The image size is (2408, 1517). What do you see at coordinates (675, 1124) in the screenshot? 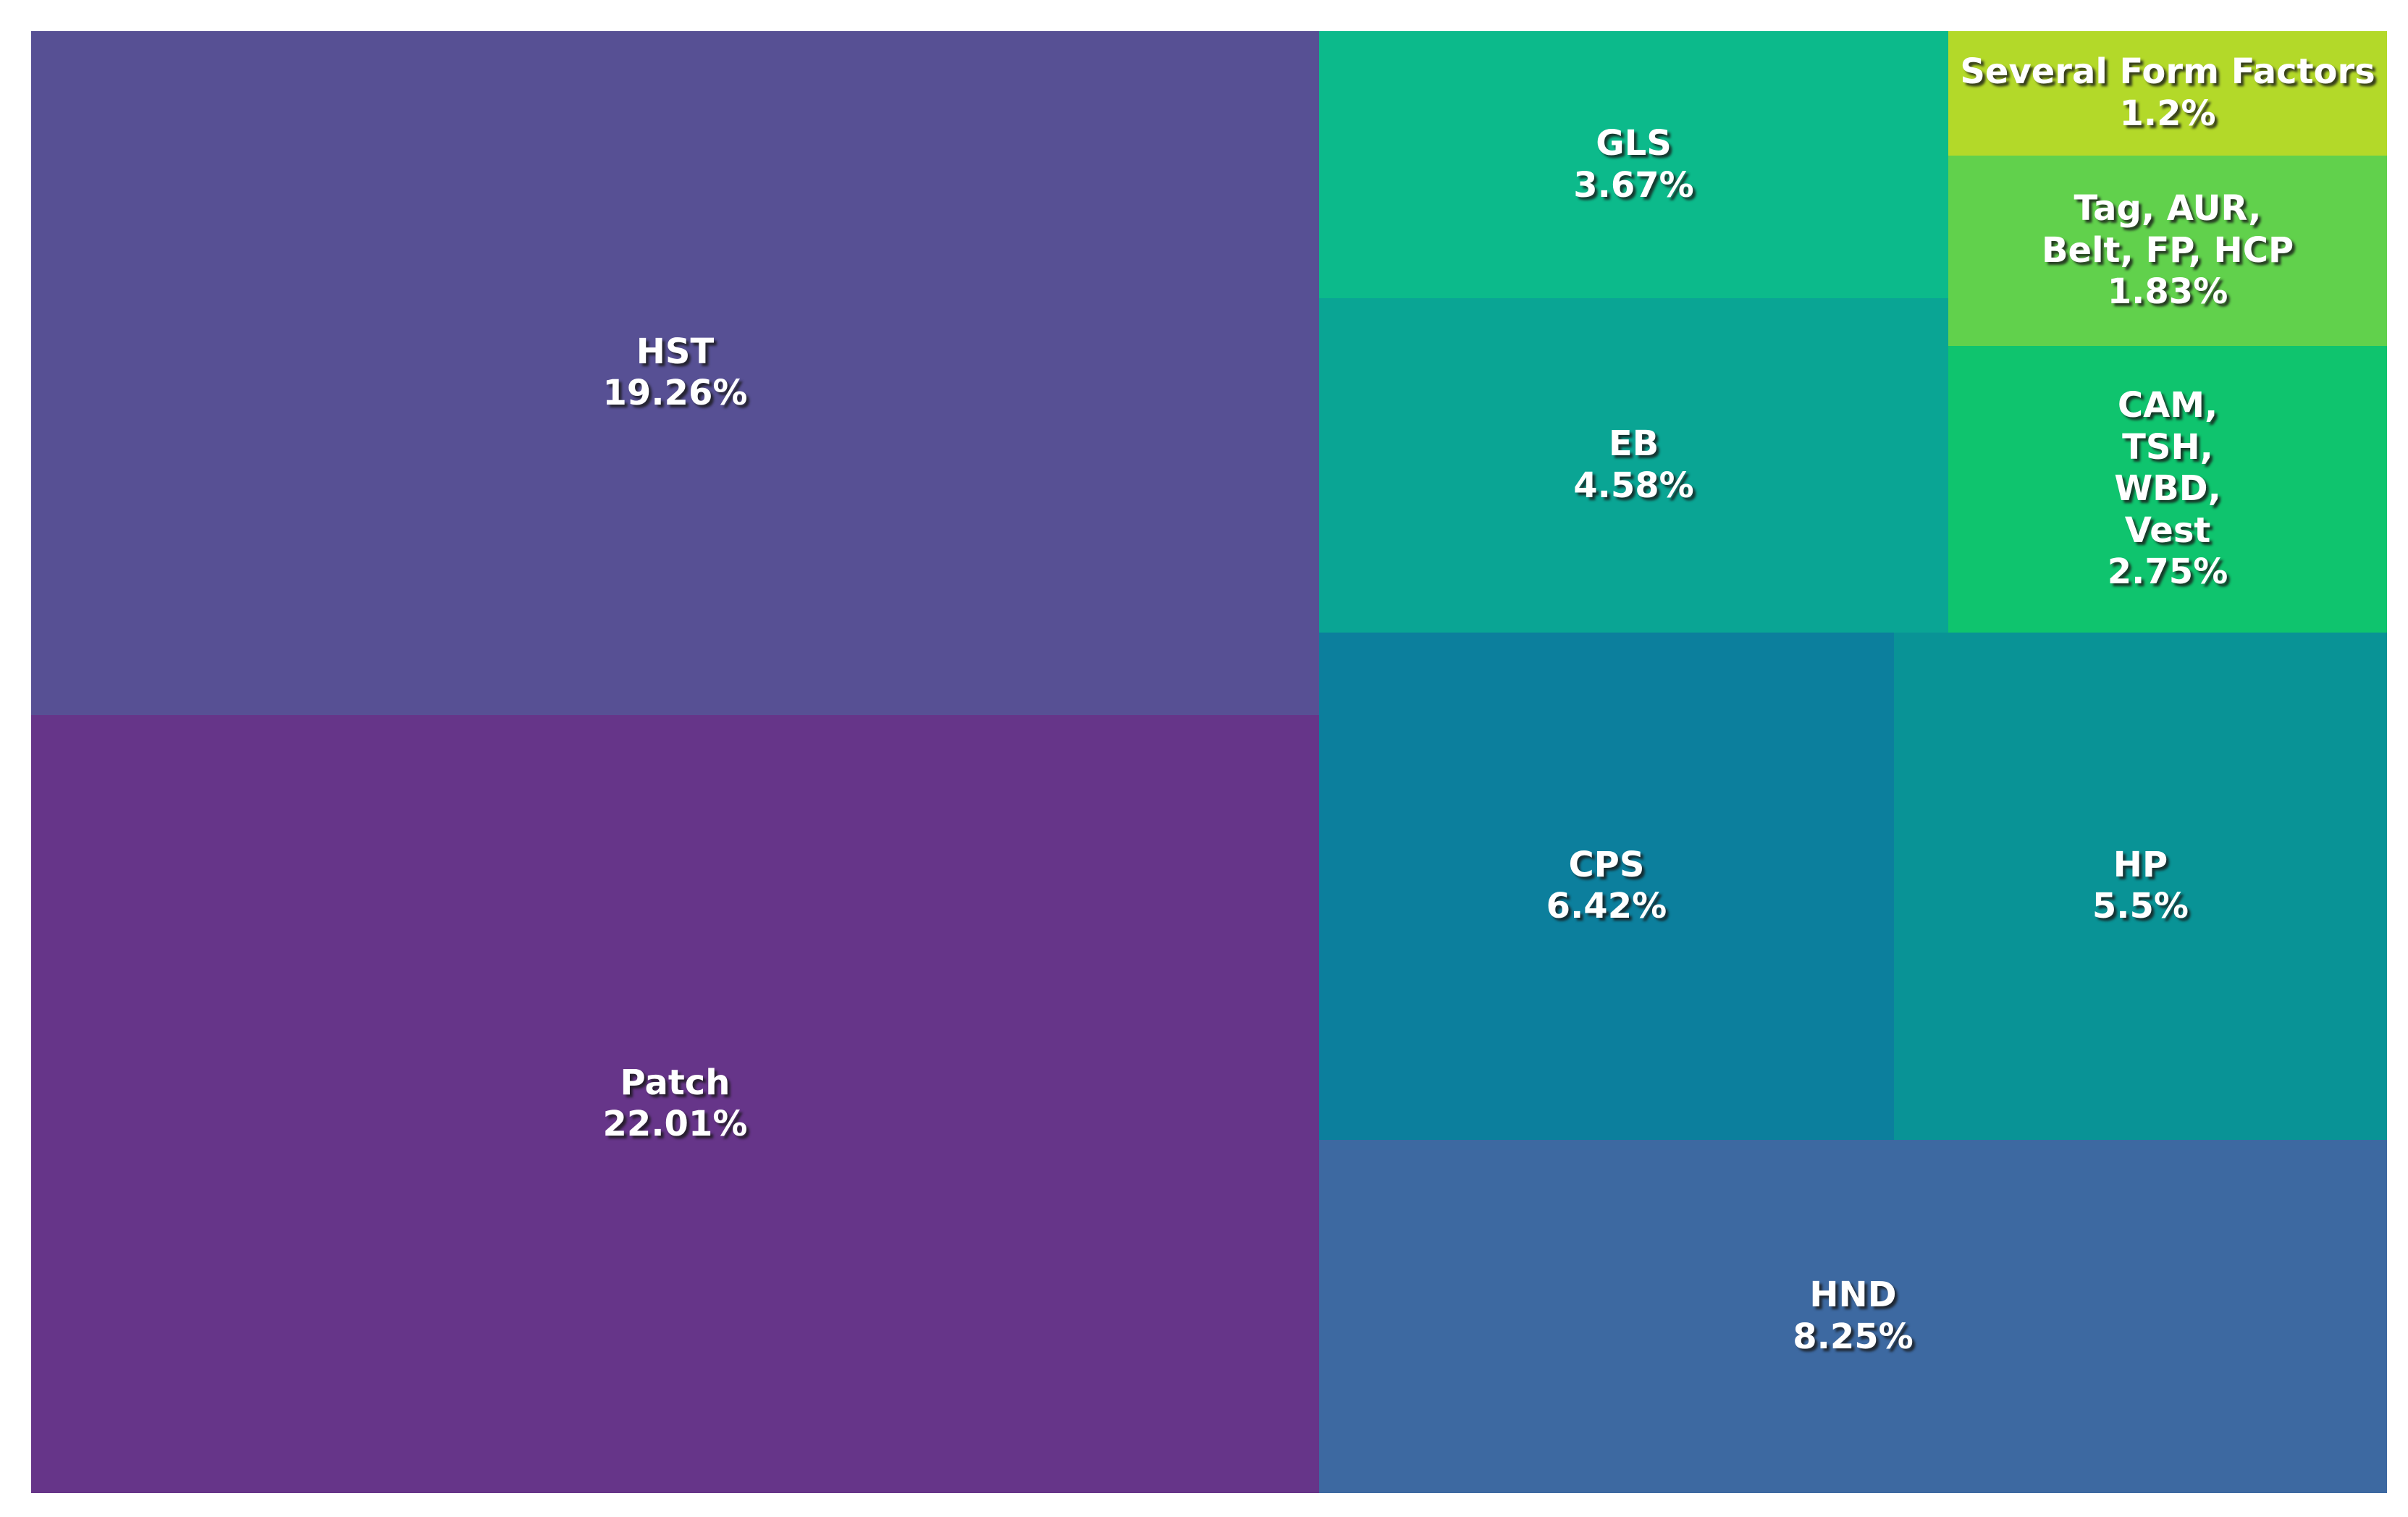
I see `tile-percent: 22.01%` at bounding box center [675, 1124].